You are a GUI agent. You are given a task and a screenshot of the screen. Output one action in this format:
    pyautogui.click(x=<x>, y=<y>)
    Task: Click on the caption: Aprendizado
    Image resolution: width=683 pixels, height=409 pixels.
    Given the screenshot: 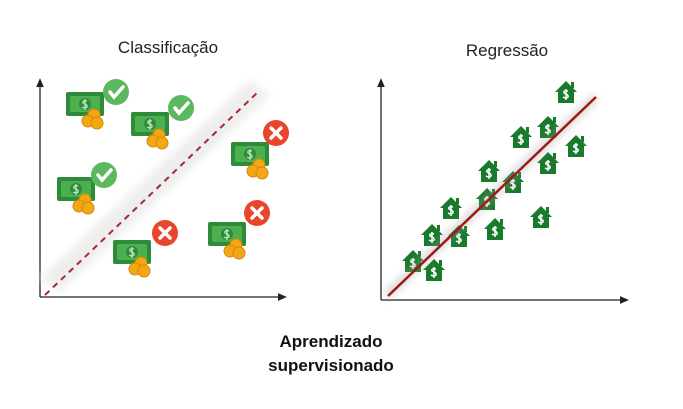 What is the action you would take?
    pyautogui.click(x=331, y=341)
    